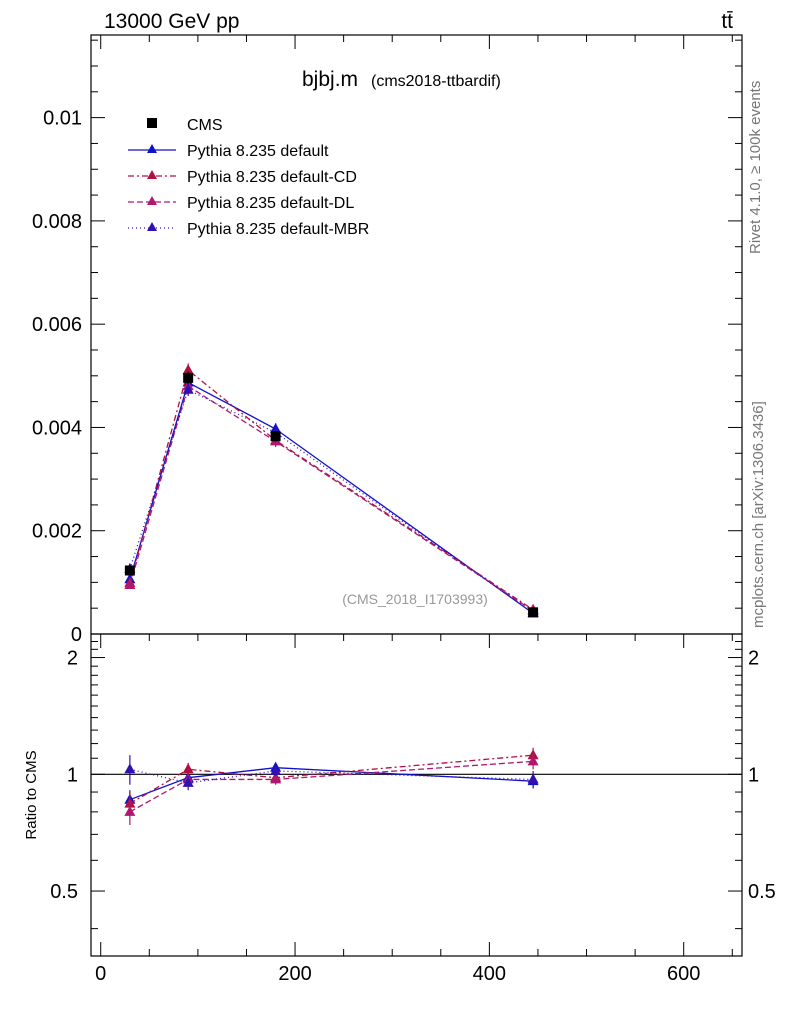  Describe the element at coordinates (258, 151) in the screenshot. I see `legend-label-default: Pythia 8.235 default` at that location.